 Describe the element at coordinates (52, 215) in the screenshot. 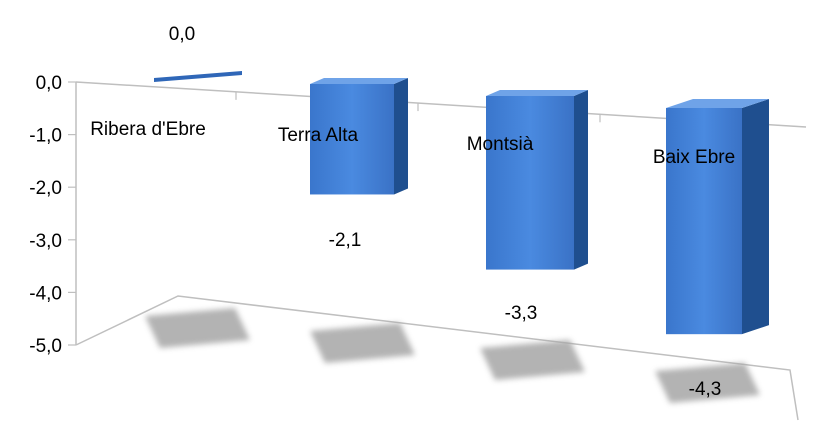

I see `y-axis-ticks: 0,0 -1,0 -2,0 -3,0 -4,0 -5,0` at that location.